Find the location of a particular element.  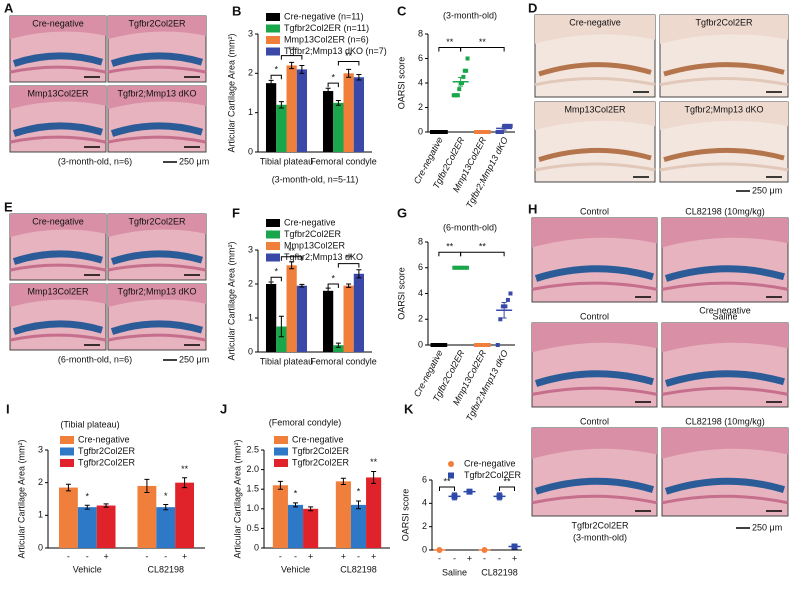

bar-treatment-label: - is located at coordinates (358, 556).